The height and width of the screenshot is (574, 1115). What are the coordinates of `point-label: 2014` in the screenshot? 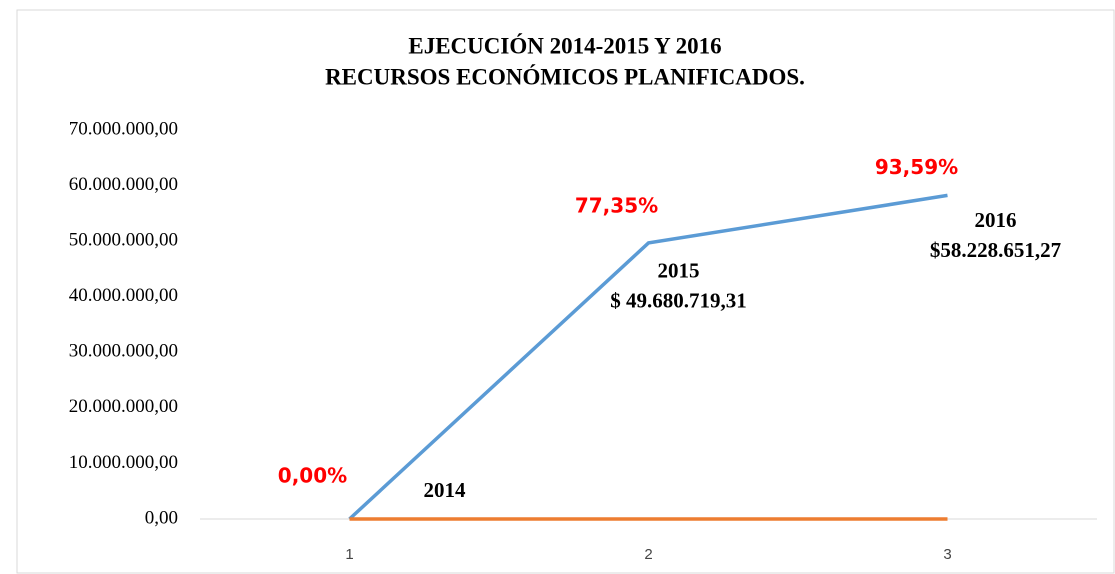 It's located at (445, 490).